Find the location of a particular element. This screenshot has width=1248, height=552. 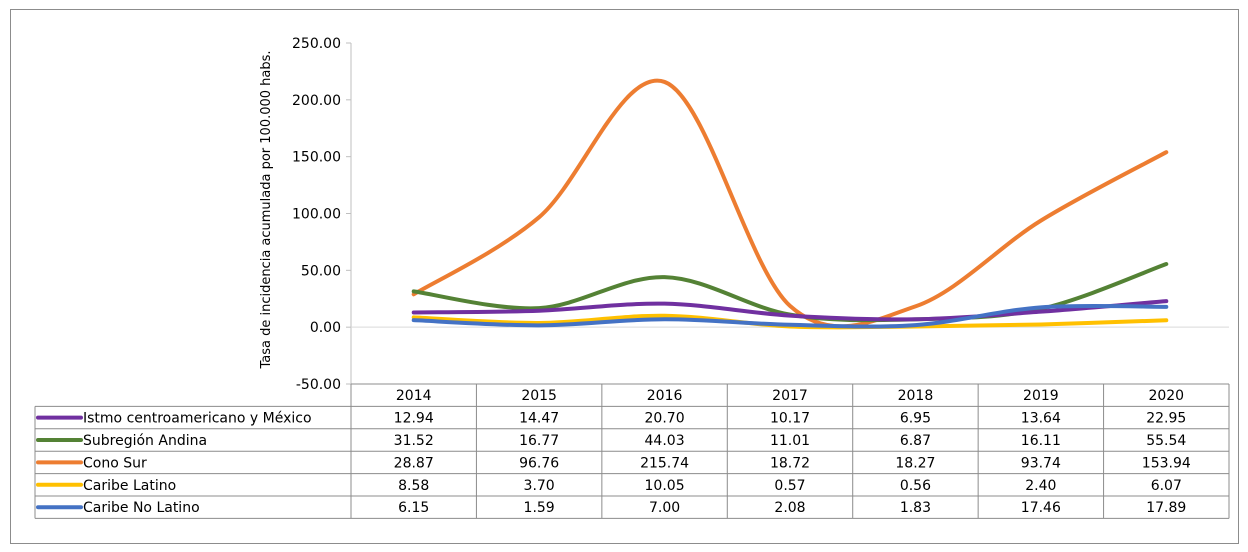

y-tick-label: 250.00 is located at coordinates (316, 44).